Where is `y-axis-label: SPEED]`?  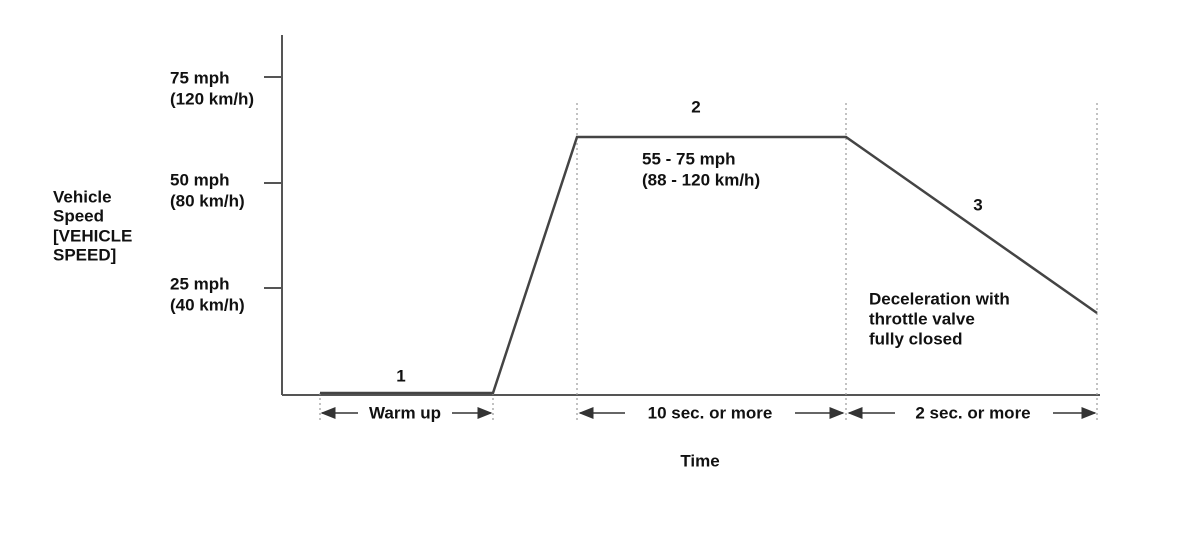 y-axis-label: SPEED] is located at coordinates (84, 254).